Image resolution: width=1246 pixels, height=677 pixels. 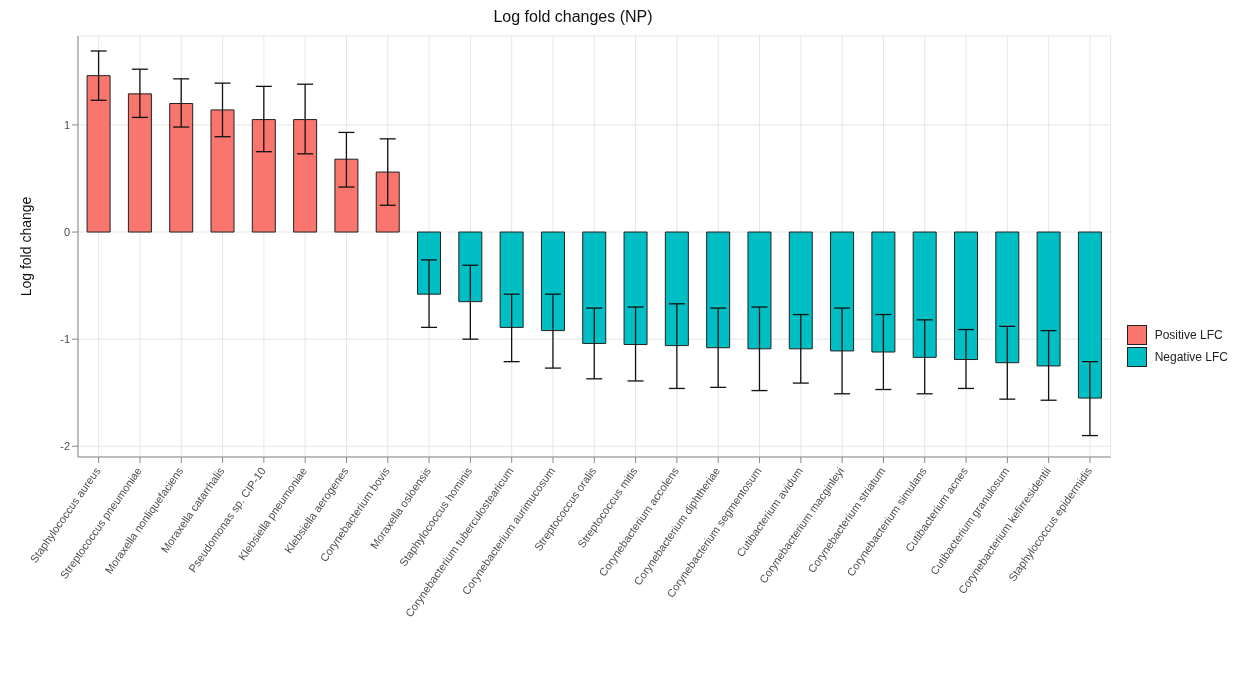 What do you see at coordinates (25, 246) in the screenshot?
I see `y-axis-title: Log fold change` at bounding box center [25, 246].